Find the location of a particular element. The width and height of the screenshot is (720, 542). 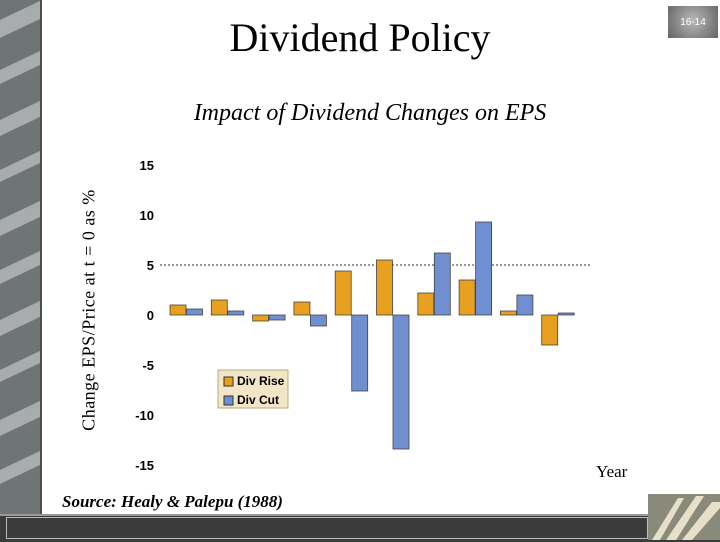

bar-div-rise--1 is located at coordinates (302, 308).